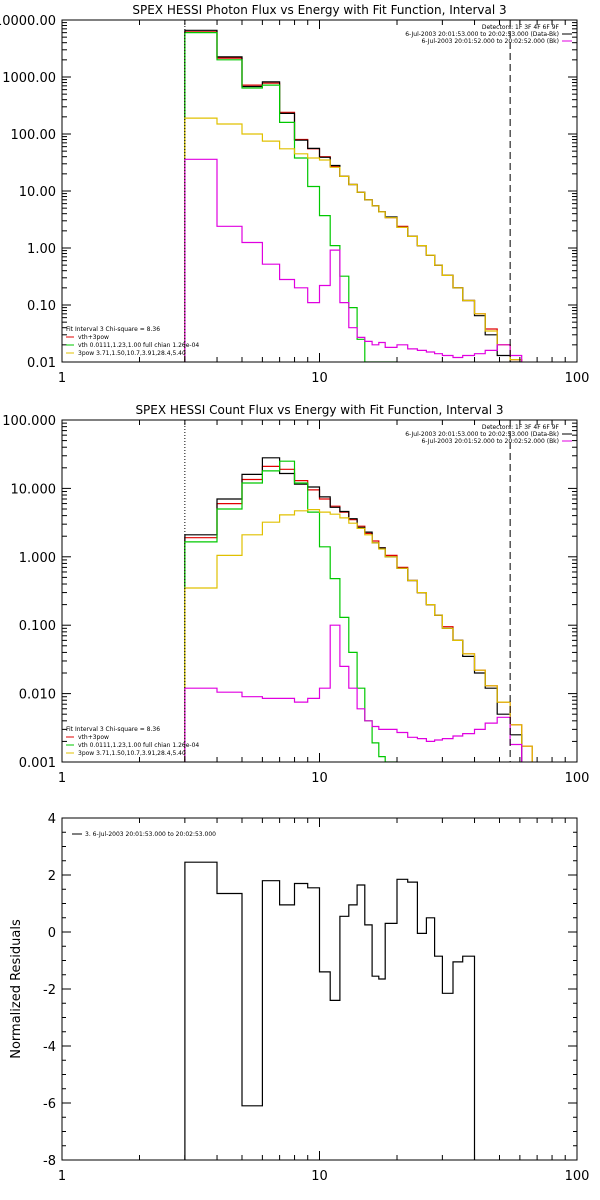 Image resolution: width=600 pixels, height=1200 pixels. I want to click on y-tick-label: -4, so click(49, 1047).